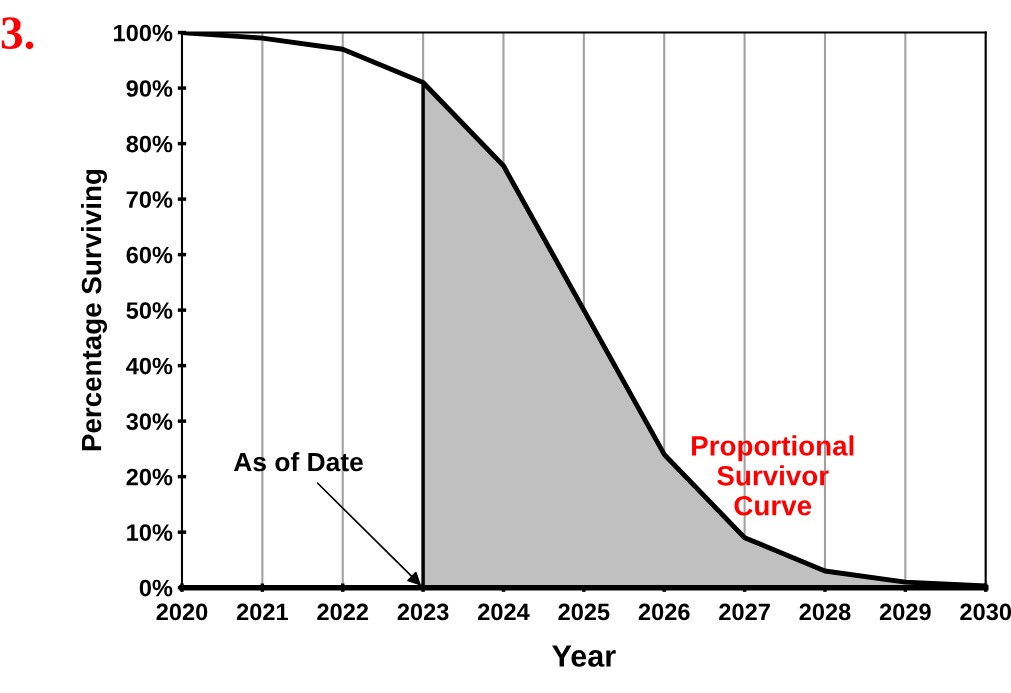  Describe the element at coordinates (143, 33) in the screenshot. I see `y-tick-label: 100%` at that location.